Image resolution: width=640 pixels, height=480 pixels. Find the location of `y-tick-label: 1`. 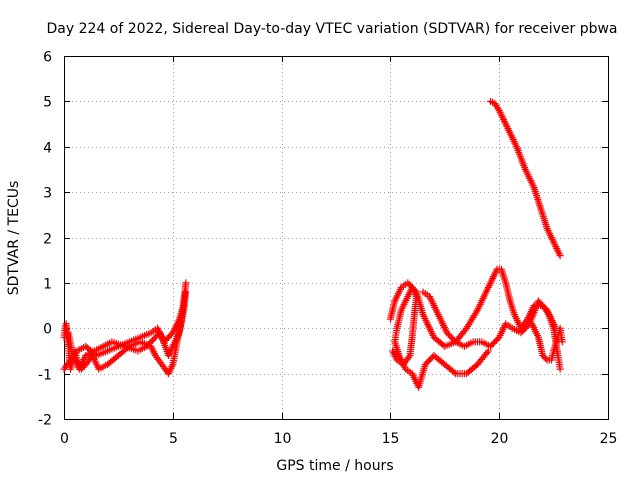

y-tick-label: 1 is located at coordinates (47, 285).